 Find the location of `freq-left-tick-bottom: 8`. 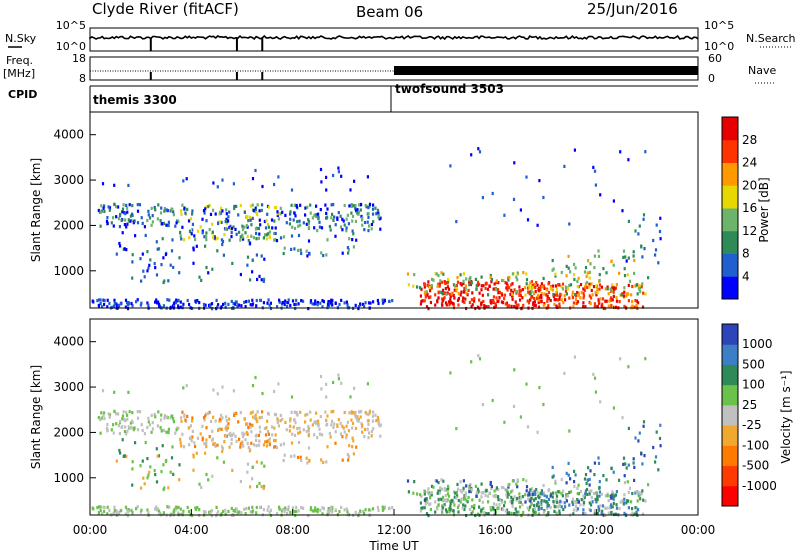

freq-left-tick-bottom: 8 is located at coordinates (82, 78).